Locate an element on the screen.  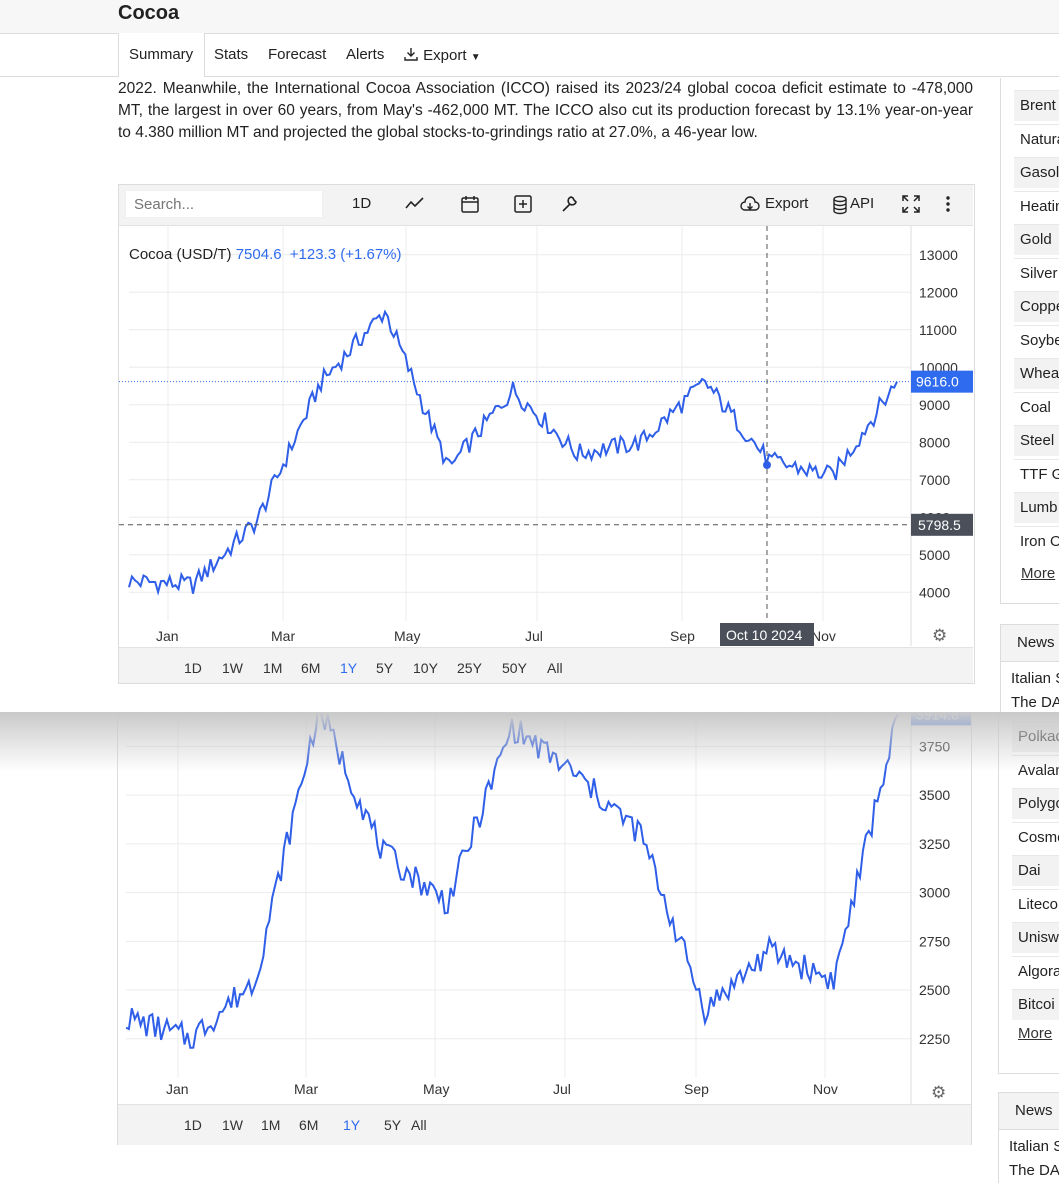
crypto-item: Algora is located at coordinates (1035, 971).